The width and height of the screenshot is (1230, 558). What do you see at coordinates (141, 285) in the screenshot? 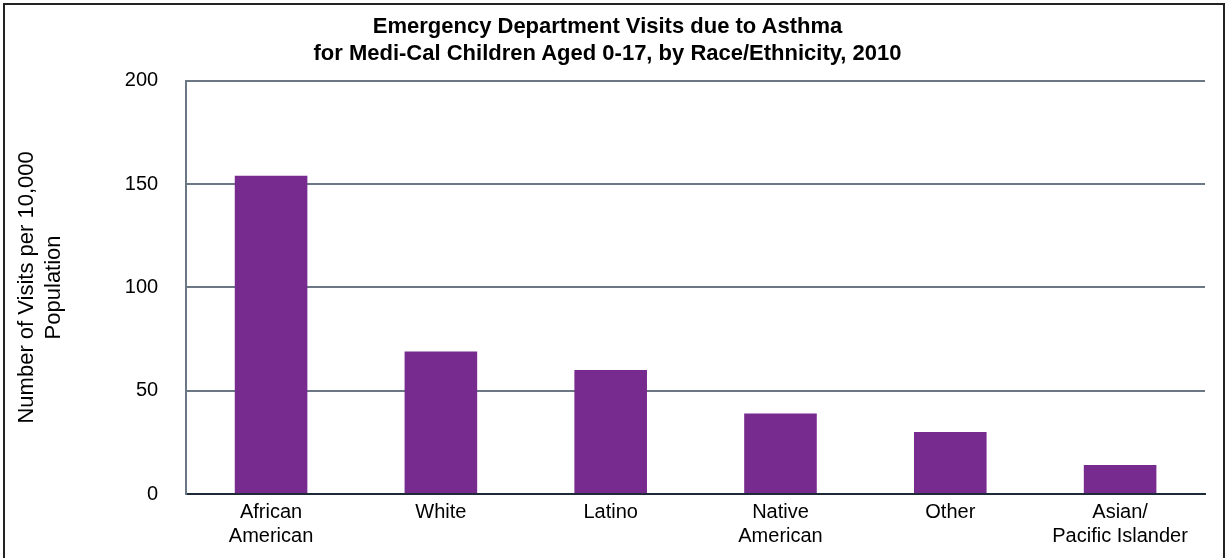
I see `y-tick-label: 100` at bounding box center [141, 285].